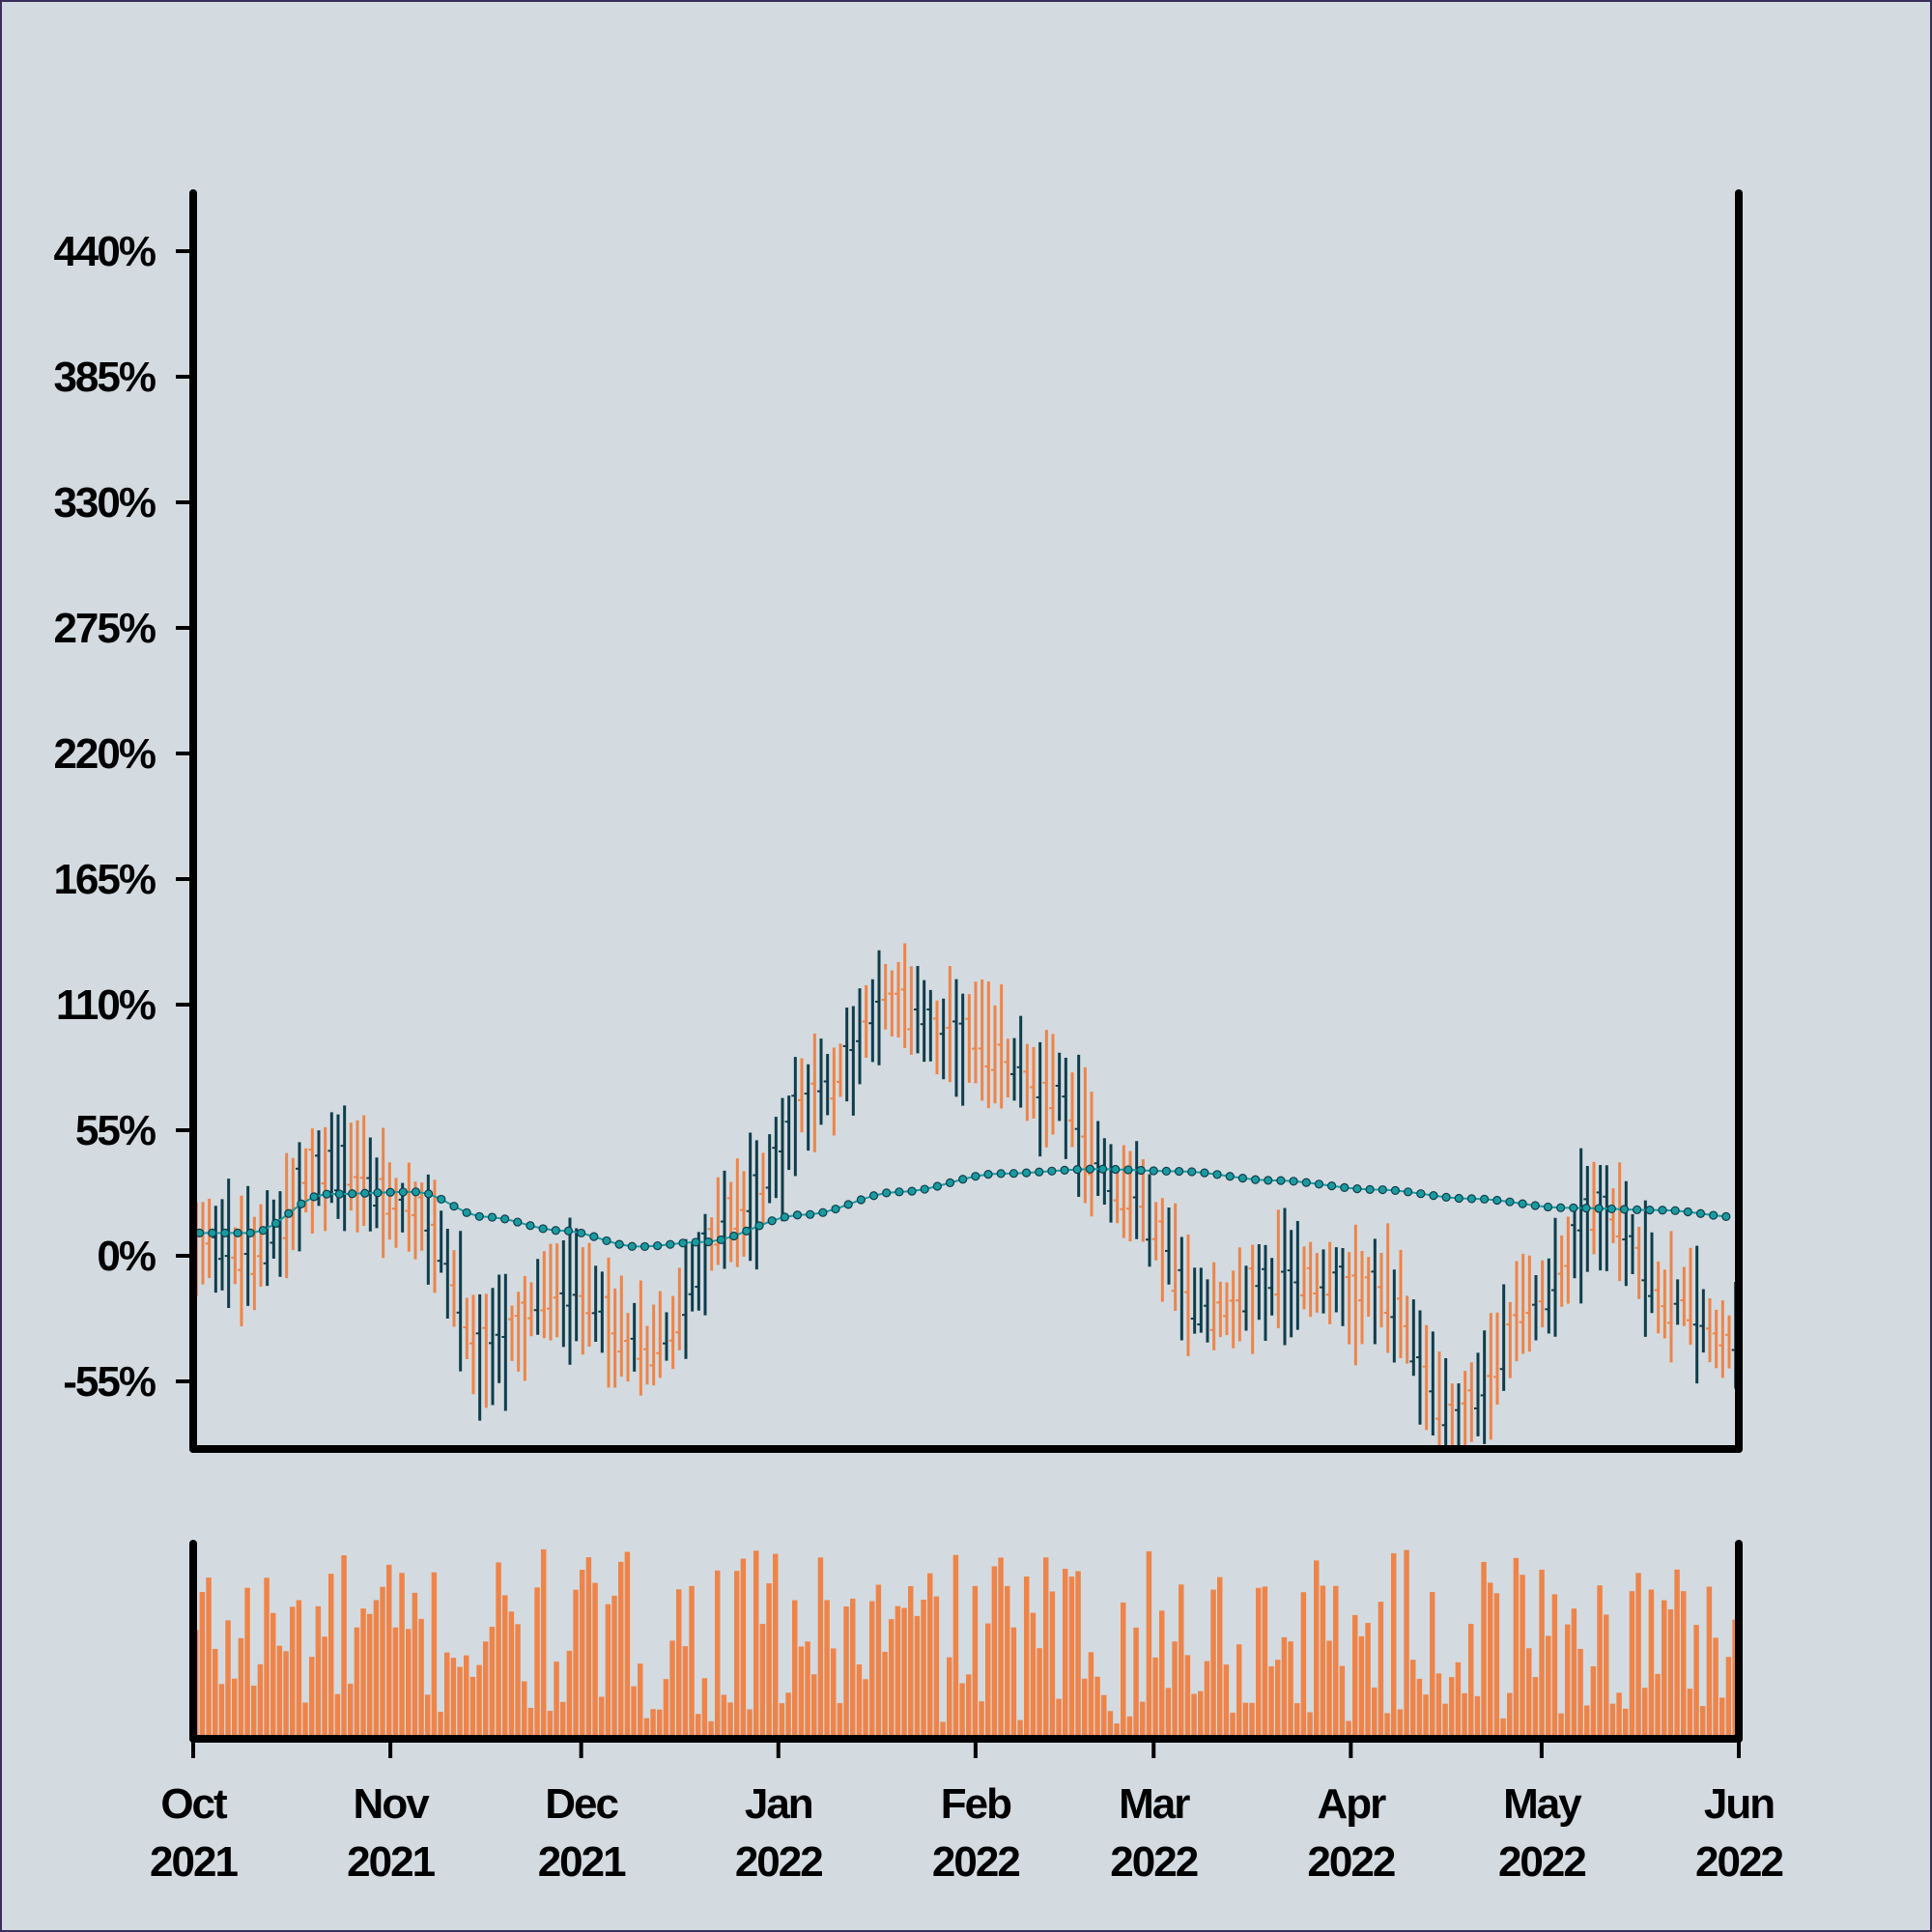  Describe the element at coordinates (966, 1641) in the screenshot. I see `volume-panel-frame` at that location.